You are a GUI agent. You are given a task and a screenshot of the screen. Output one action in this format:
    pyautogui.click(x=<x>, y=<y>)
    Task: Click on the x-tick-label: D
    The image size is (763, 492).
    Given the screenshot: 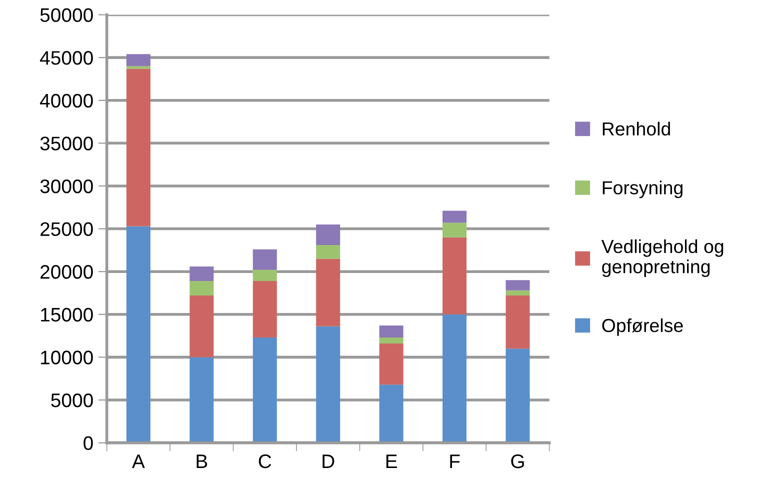 What is the action you would take?
    pyautogui.click(x=328, y=461)
    